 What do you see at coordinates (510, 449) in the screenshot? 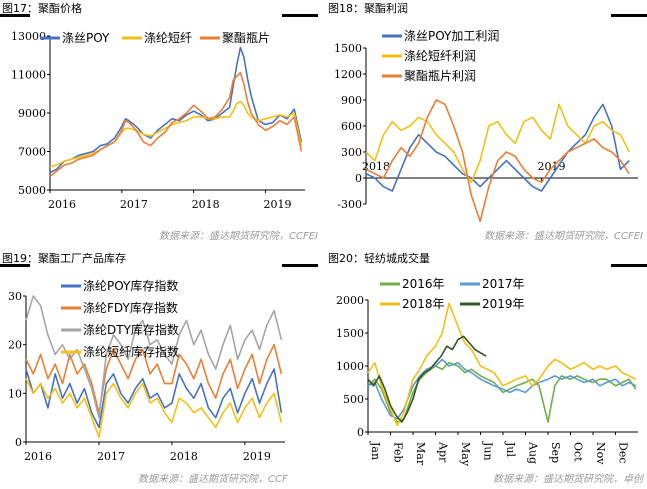
I see `x-tick-label: Jul` at bounding box center [510, 449].